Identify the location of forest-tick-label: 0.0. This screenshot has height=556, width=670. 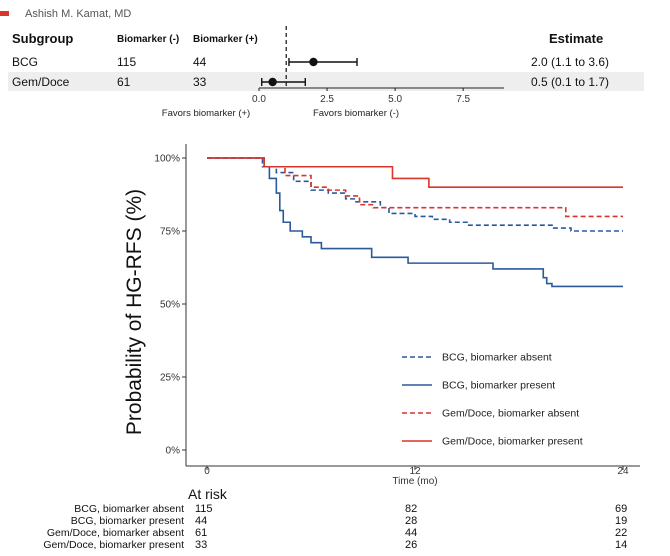
(259, 99).